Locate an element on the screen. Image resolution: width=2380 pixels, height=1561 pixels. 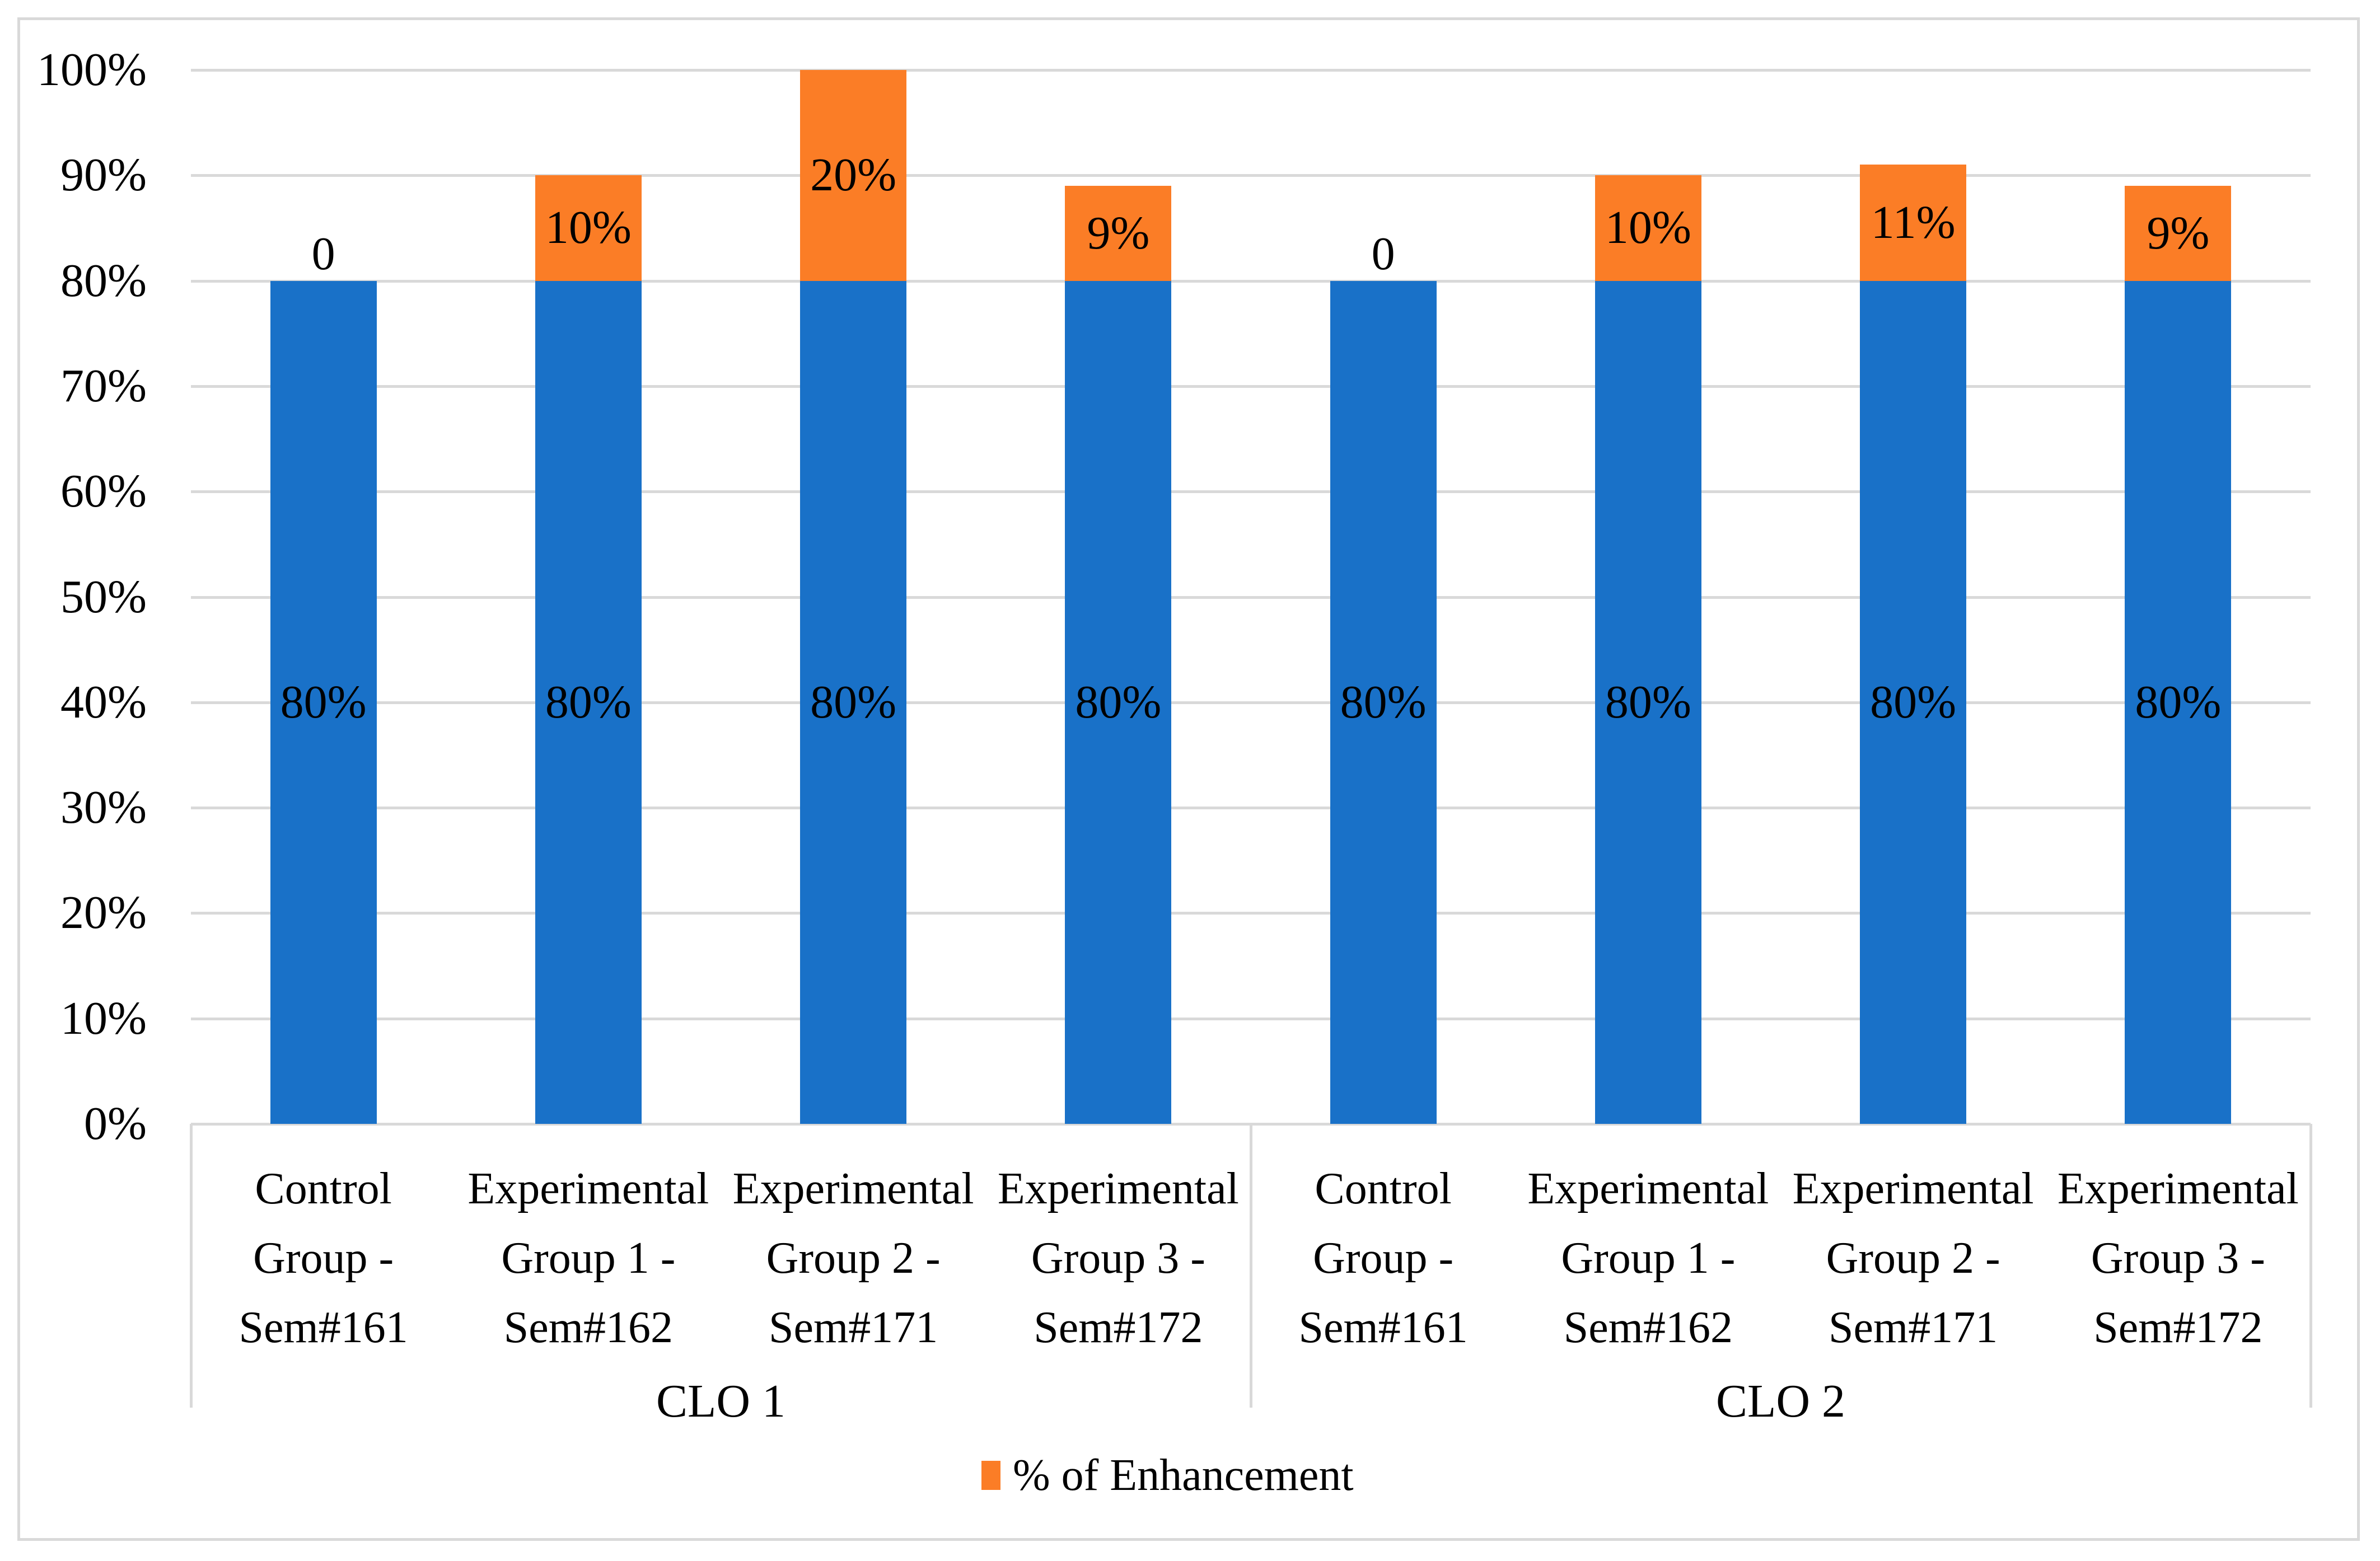
axis-group-label: CLO 1 is located at coordinates (720, 1401).